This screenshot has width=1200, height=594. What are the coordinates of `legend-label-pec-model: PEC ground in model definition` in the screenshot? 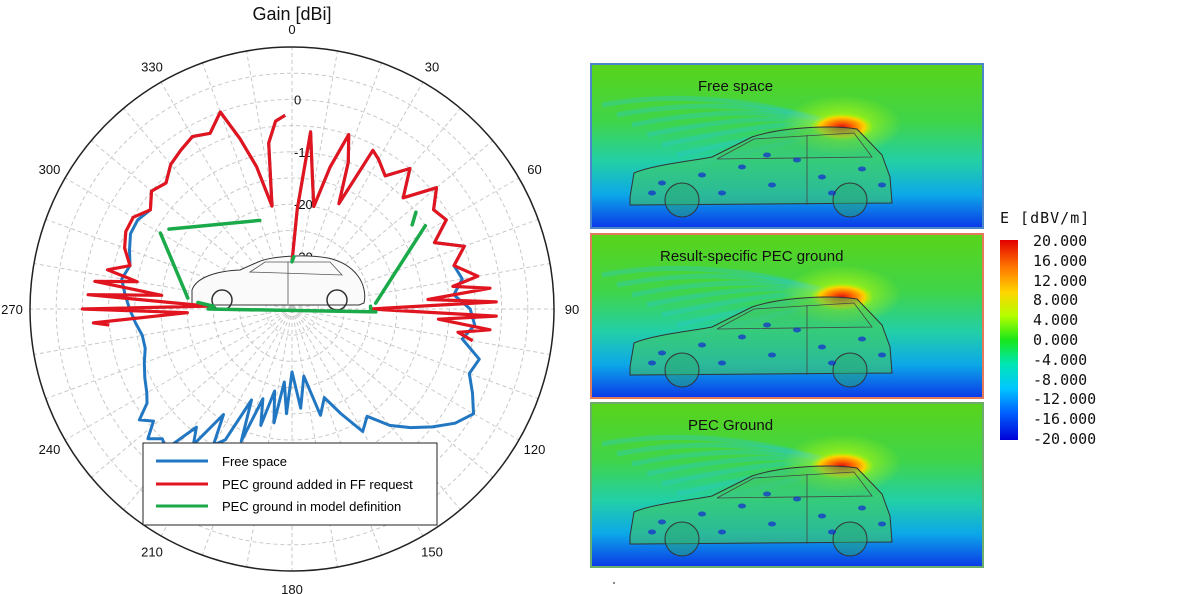 It's located at (311, 506).